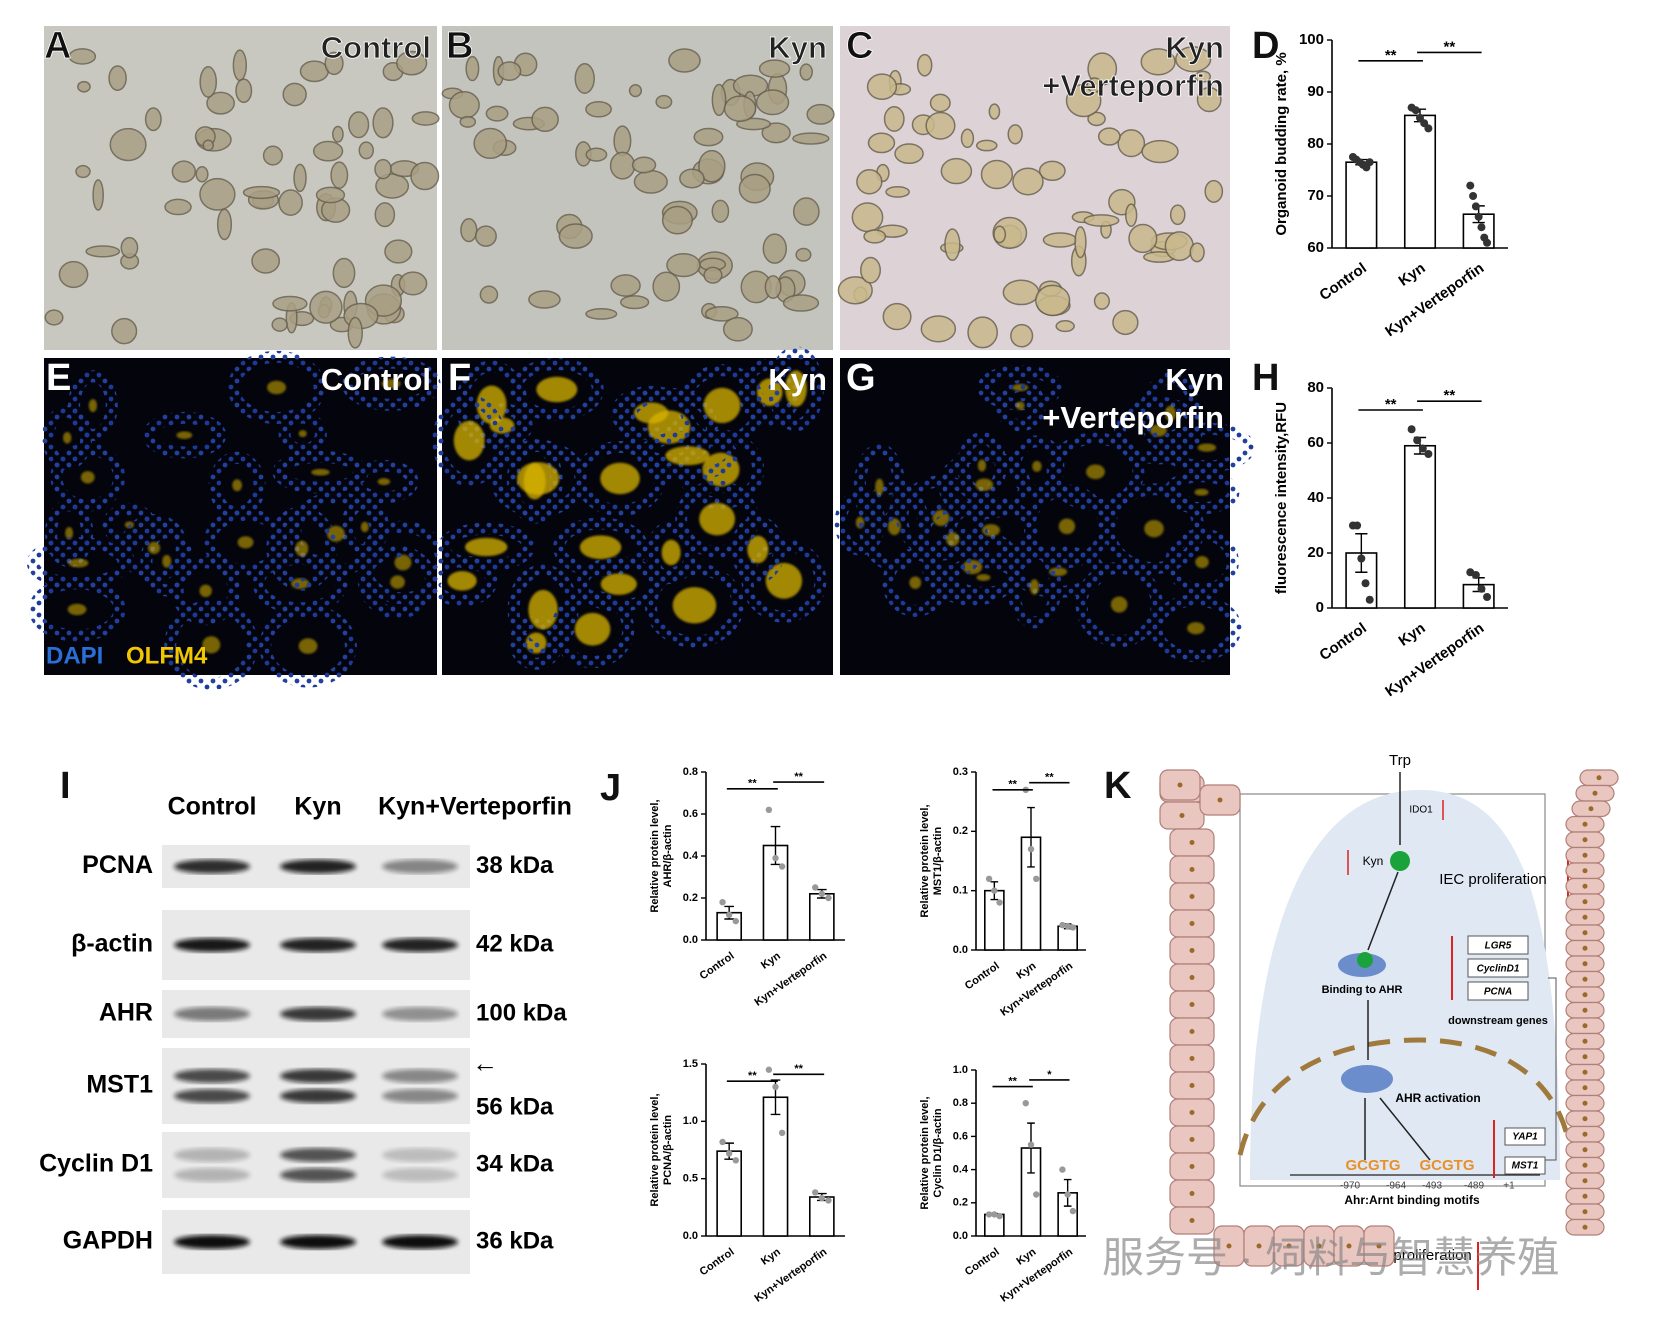 The image size is (1662, 1329). What do you see at coordinates (1315, 247) in the screenshot?
I see `y-tick-label: 60` at bounding box center [1315, 247].